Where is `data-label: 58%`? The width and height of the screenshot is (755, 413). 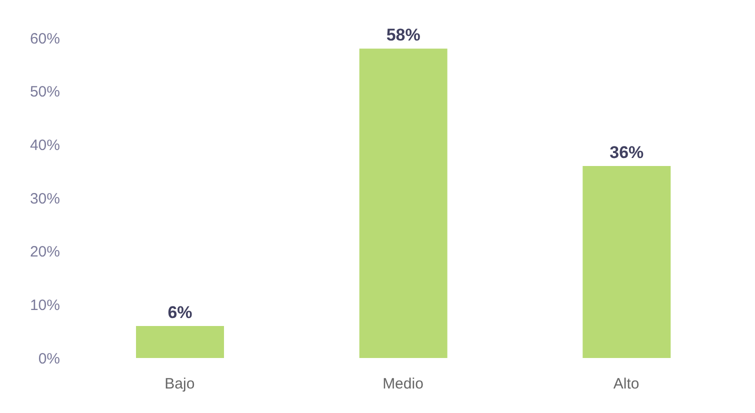
data-label: 58% is located at coordinates (403, 35).